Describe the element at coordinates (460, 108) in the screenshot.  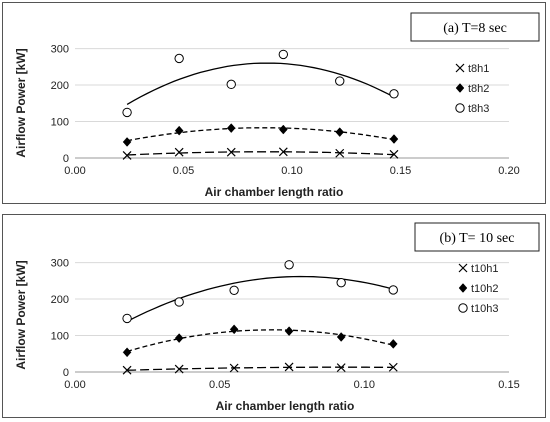
I see `legend-marker-t8h3` at that location.